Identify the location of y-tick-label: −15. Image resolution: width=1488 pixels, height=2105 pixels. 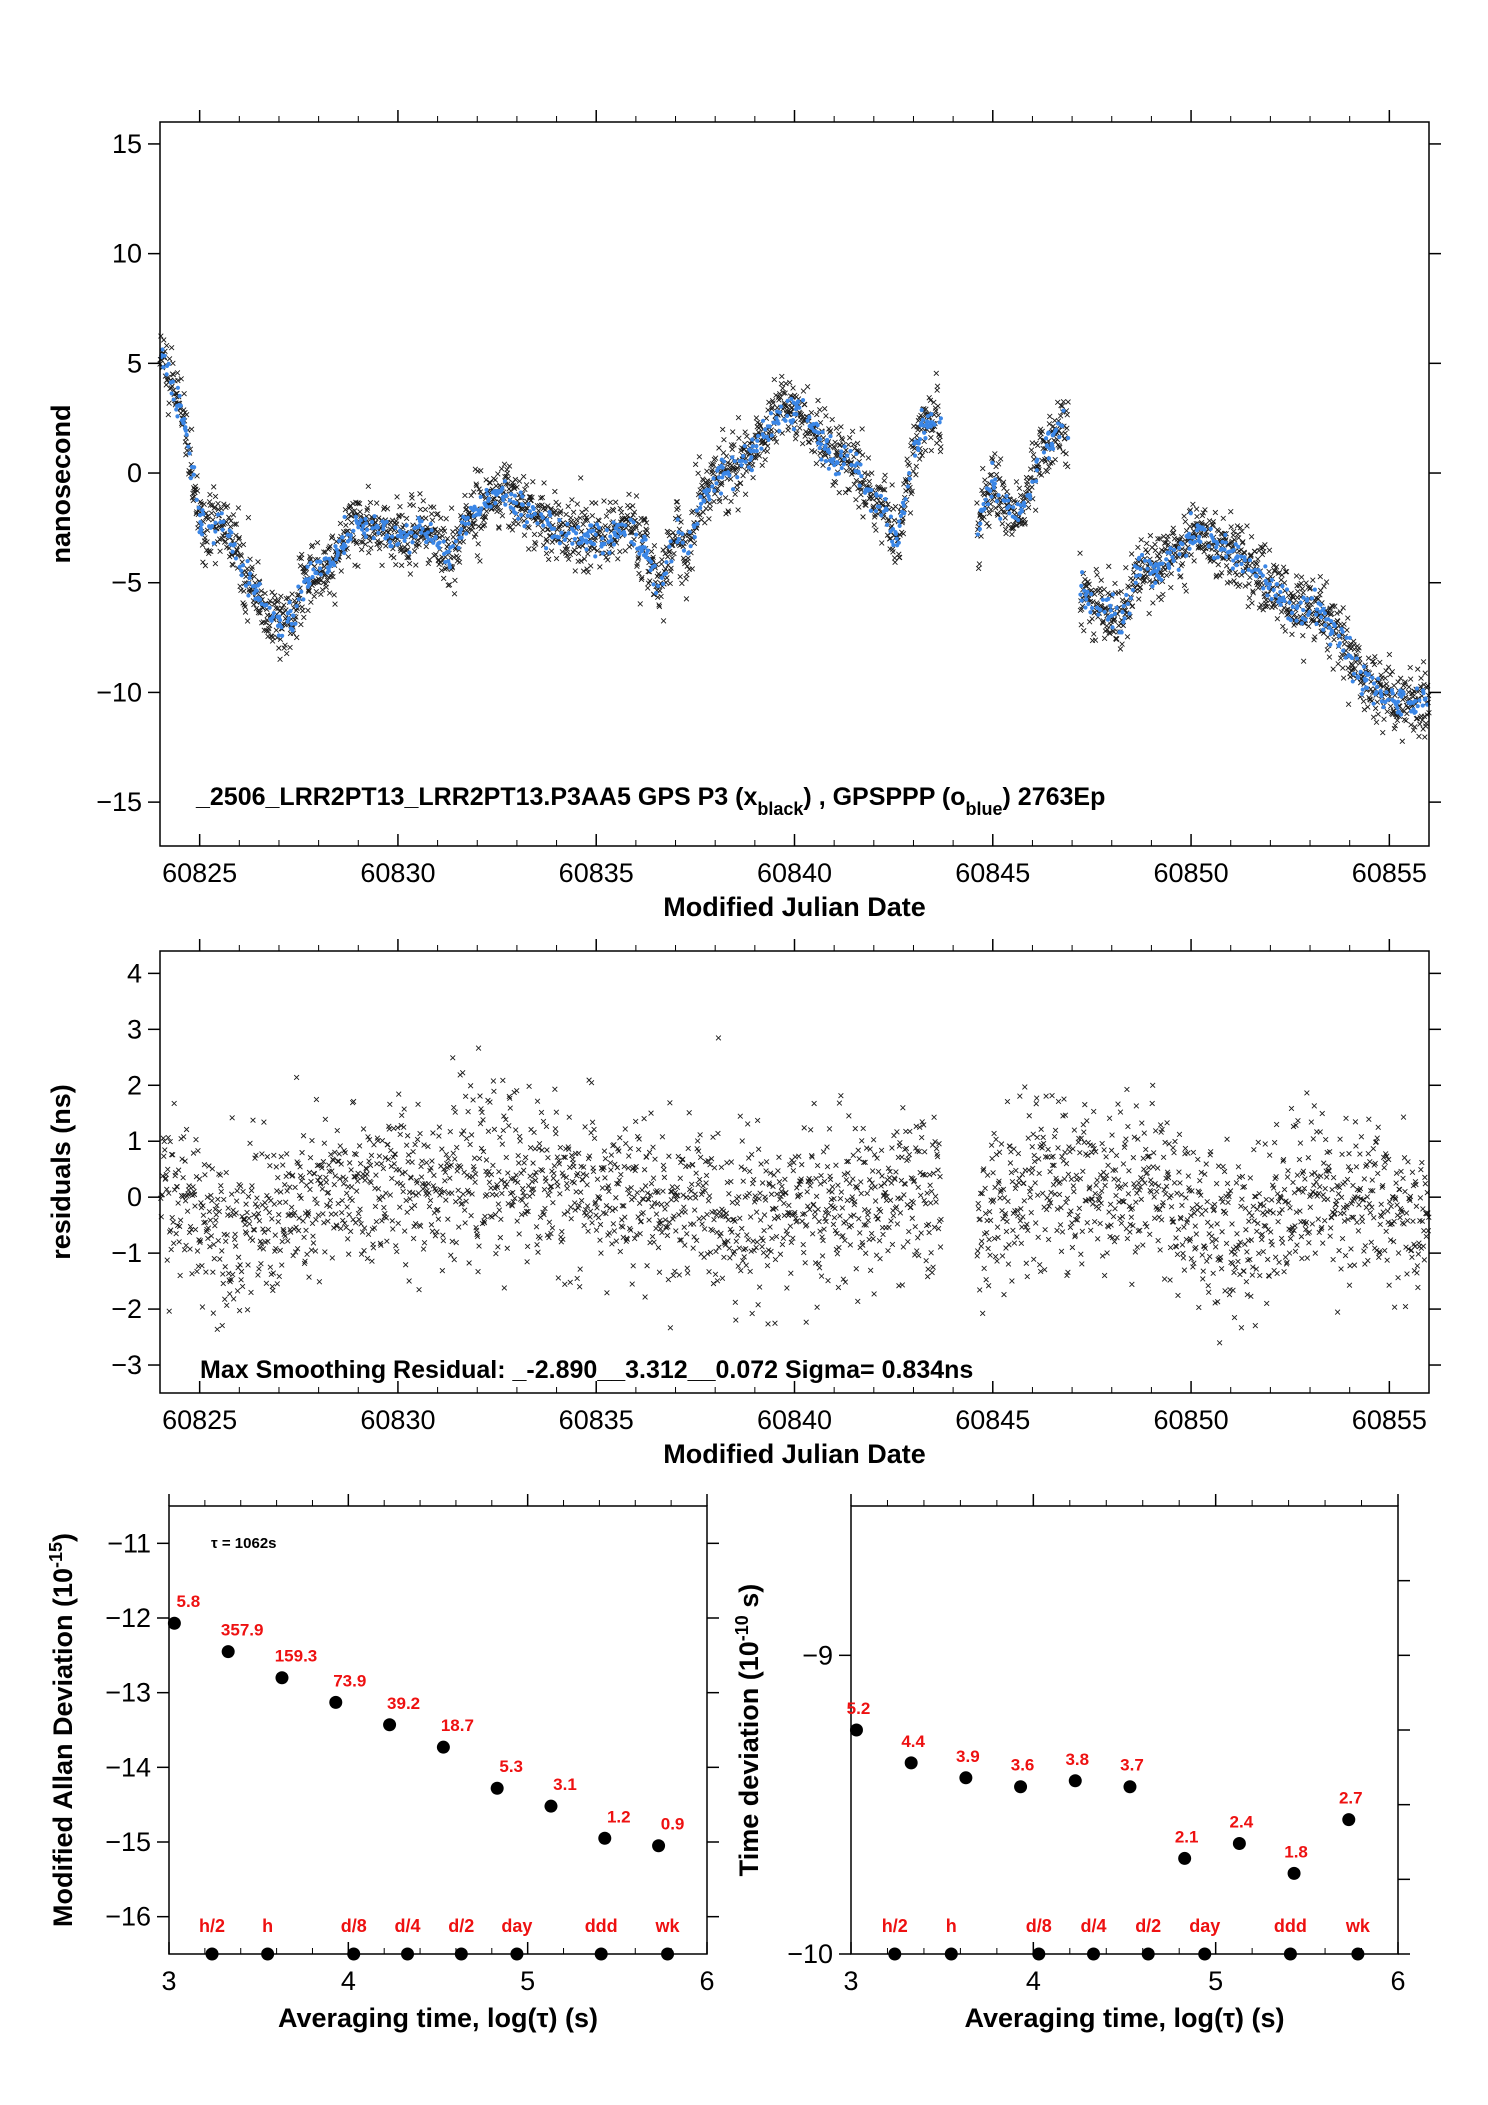
(119, 802).